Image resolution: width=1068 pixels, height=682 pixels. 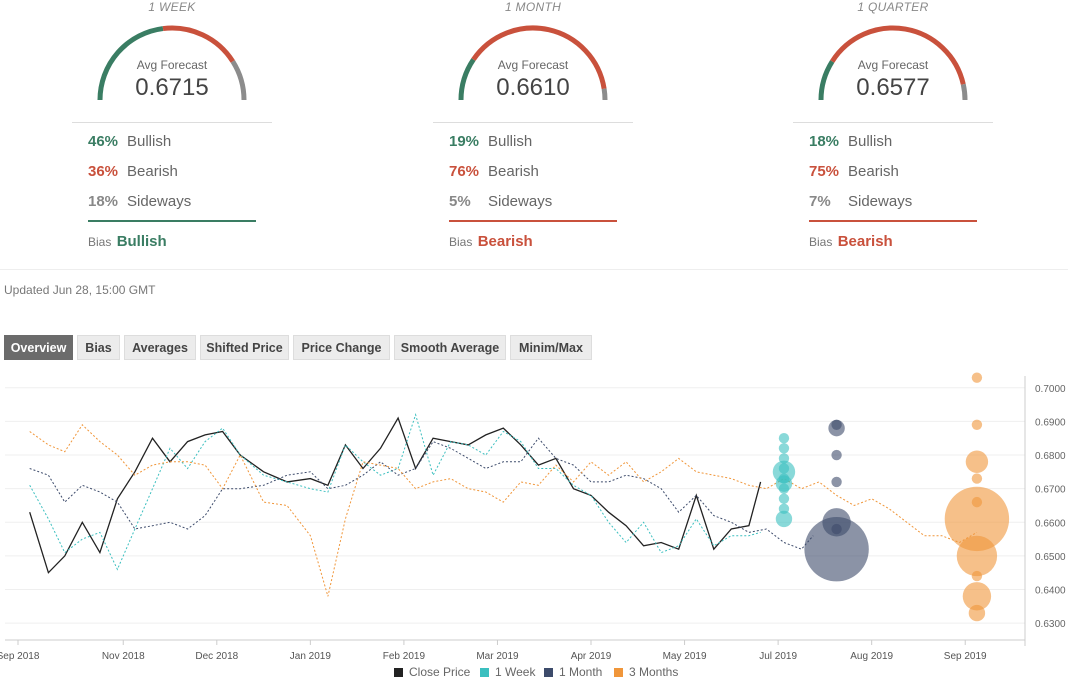 I want to click on avg-forecast-value: 0.6577, so click(x=893, y=87).